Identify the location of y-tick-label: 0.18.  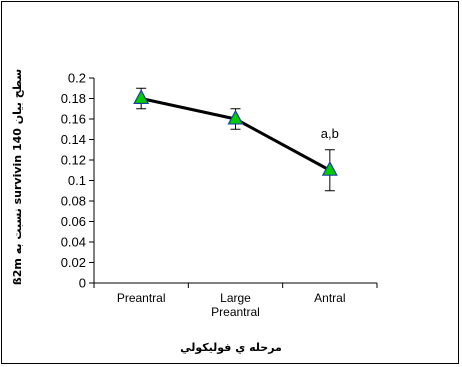
(73, 98).